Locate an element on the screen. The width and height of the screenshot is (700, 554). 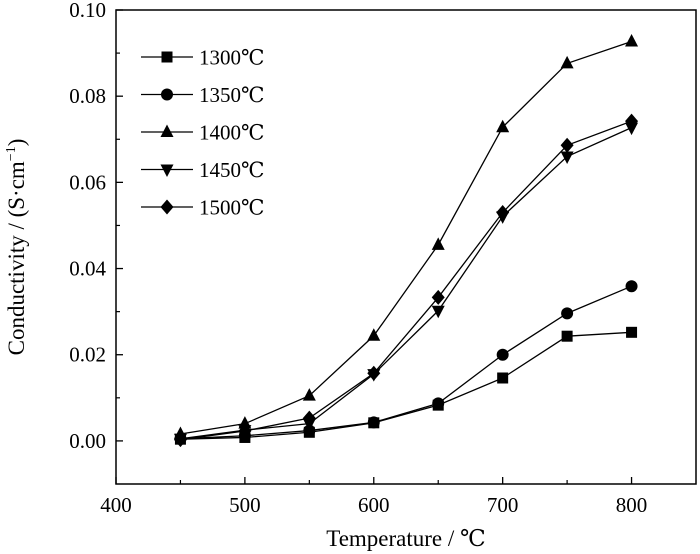
legend-marker-triangle-down is located at coordinates (167, 170).